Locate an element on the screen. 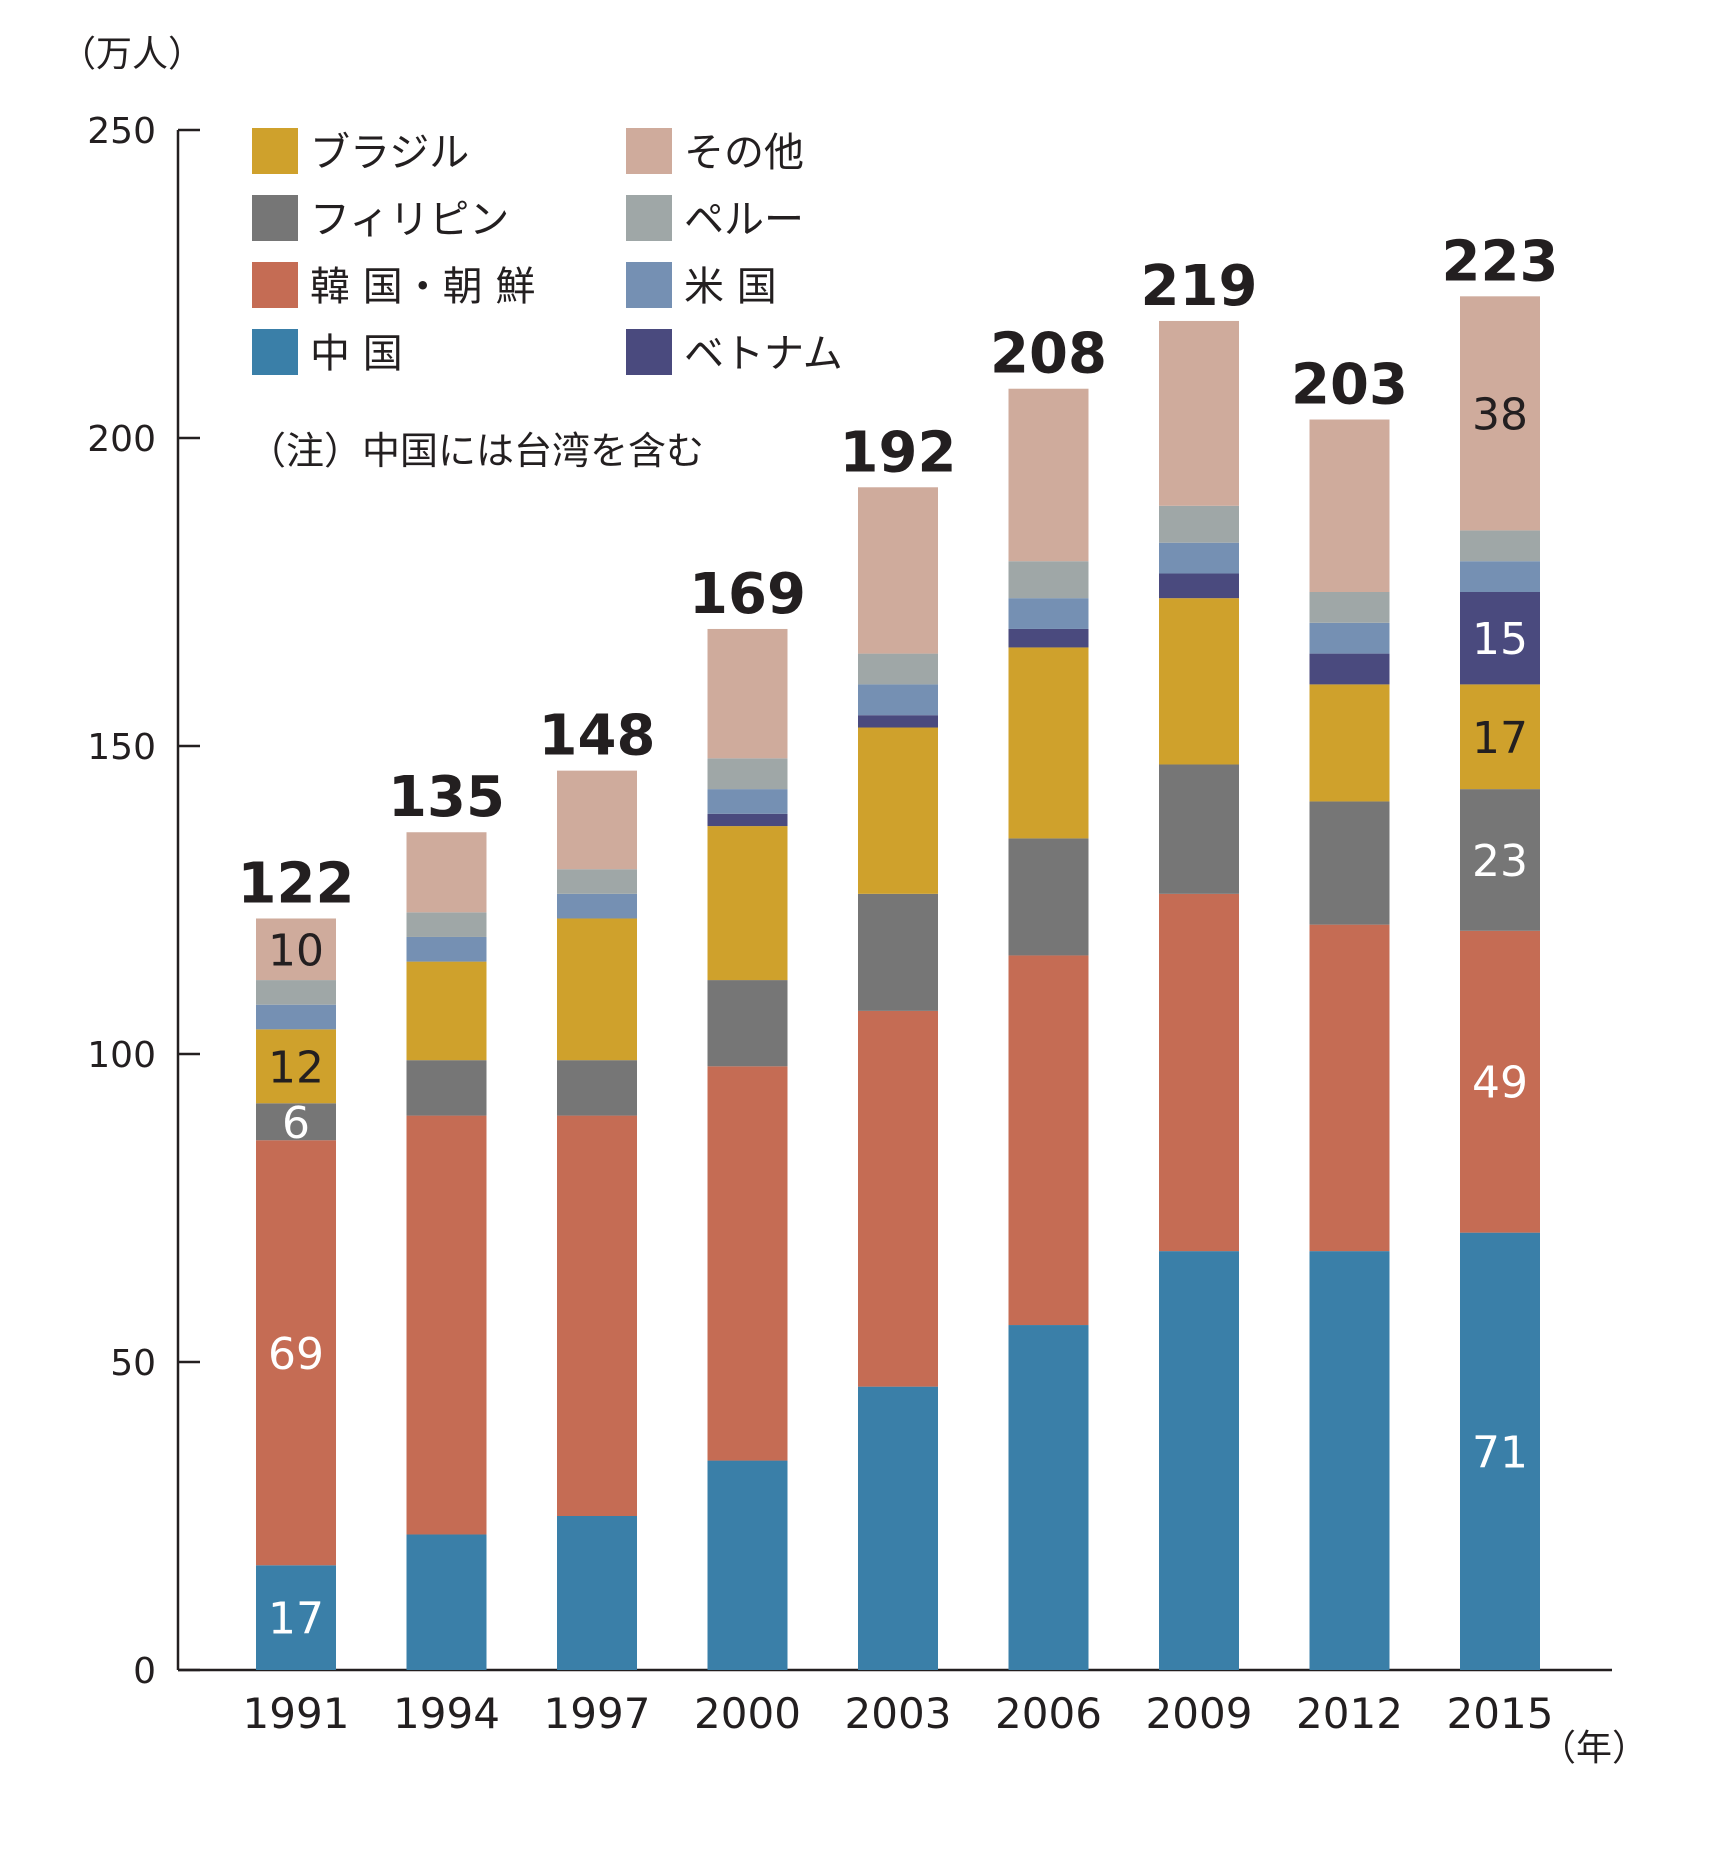  chart-note: （注）中国には台湾を含む is located at coordinates (476, 451).